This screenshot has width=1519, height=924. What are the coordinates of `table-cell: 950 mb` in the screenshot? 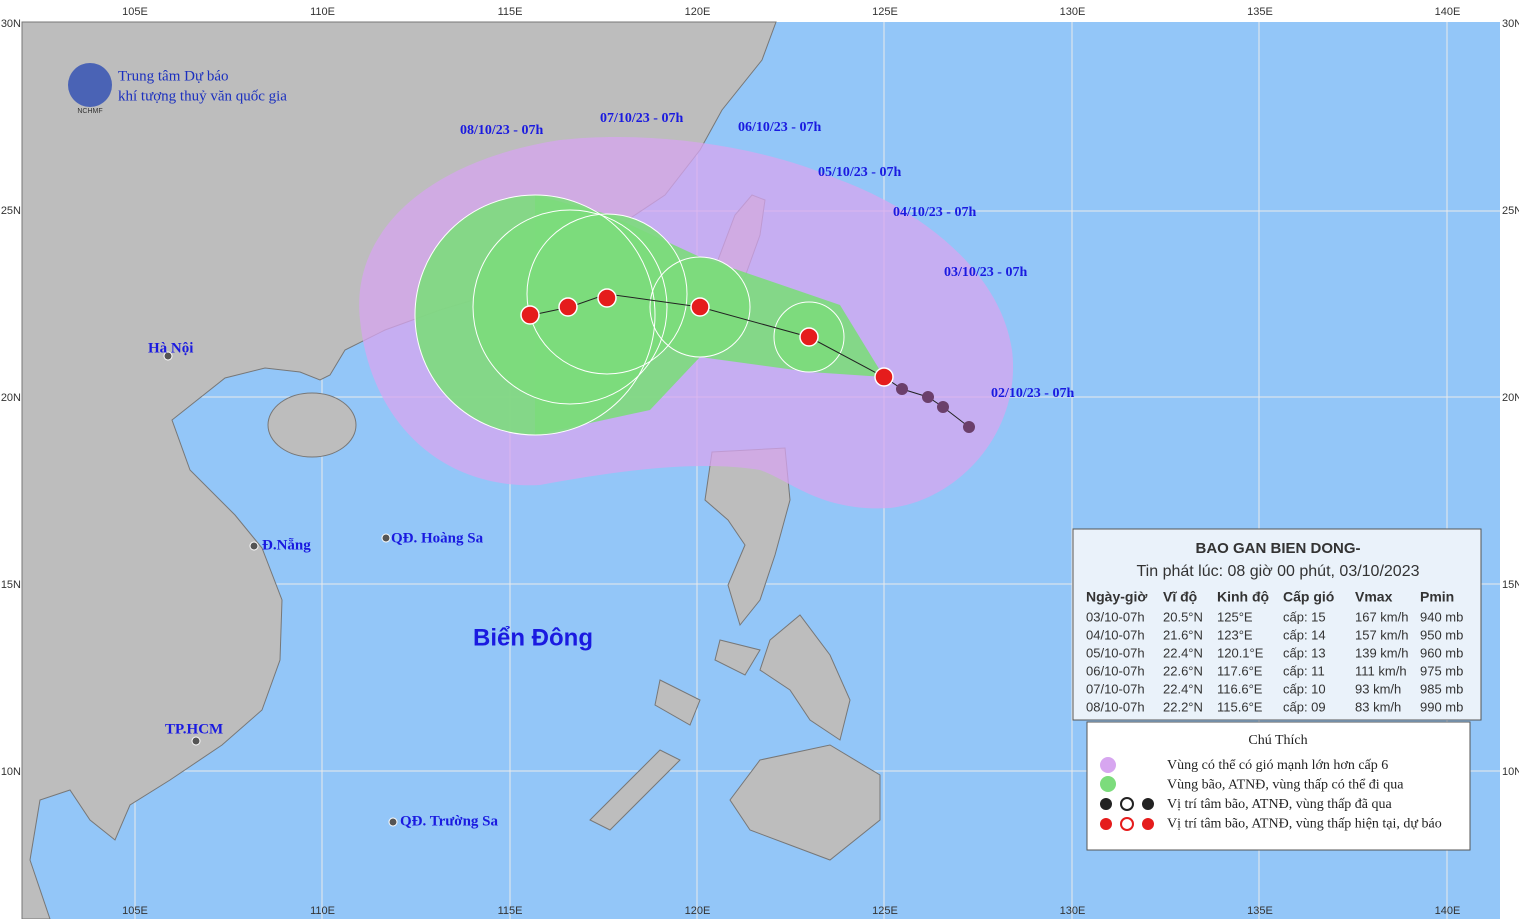 It's located at (1441, 634).